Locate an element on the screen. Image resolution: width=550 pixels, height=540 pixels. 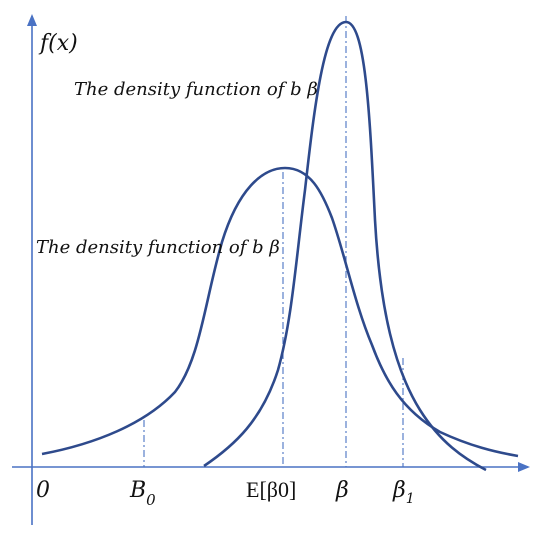
b0-subscript: 0 is located at coordinates (151, 500).